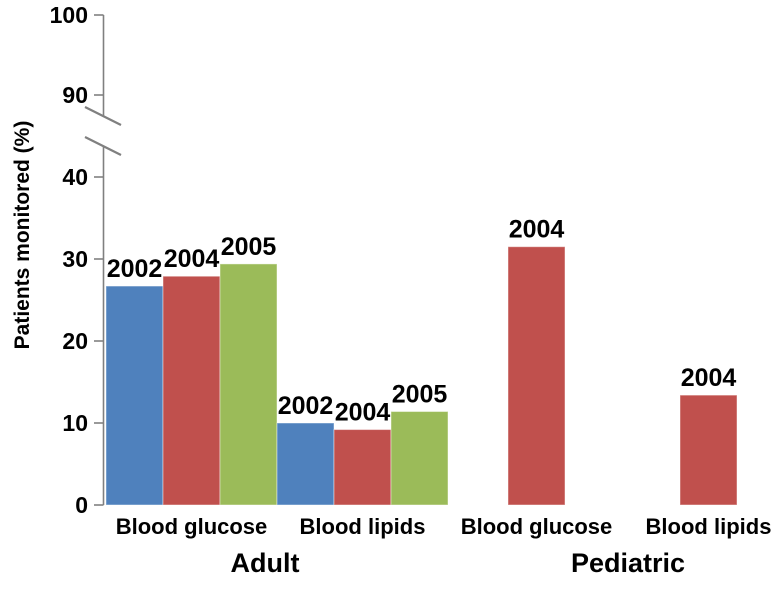  Describe the element at coordinates (75, 341) in the screenshot. I see `y-tick-label: 20` at that location.